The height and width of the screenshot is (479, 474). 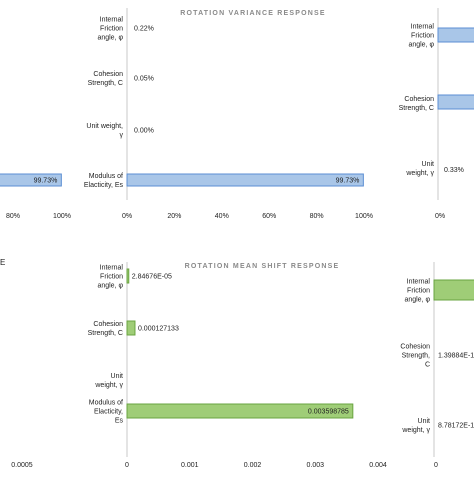 I want to click on category-label-variance: Modulus of, so click(x=106, y=176).